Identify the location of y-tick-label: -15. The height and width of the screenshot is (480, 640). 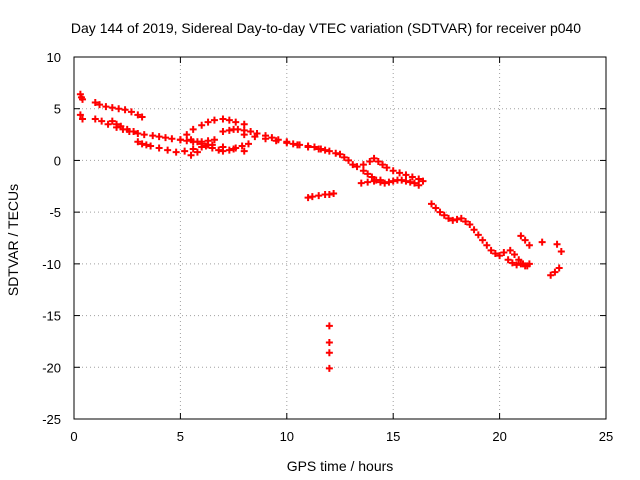
(51, 316).